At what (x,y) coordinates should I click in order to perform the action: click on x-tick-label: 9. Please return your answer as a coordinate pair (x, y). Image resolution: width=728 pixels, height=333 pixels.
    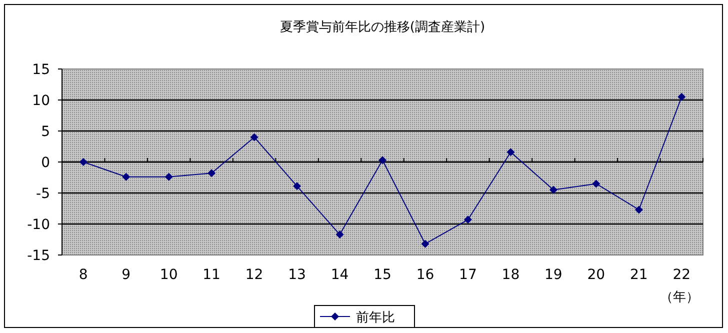
    Looking at the image, I should click on (126, 275).